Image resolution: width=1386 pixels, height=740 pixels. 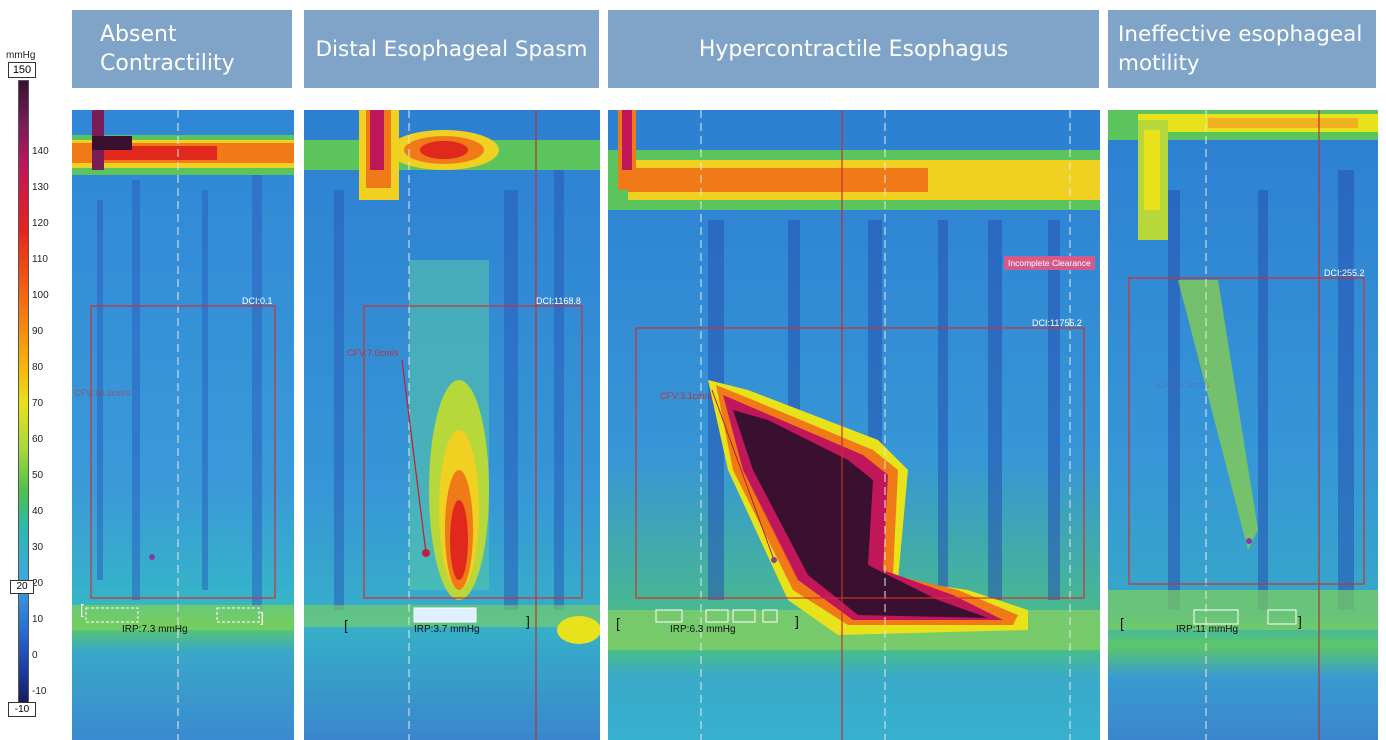 What do you see at coordinates (38, 331) in the screenshot?
I see `scale-tick: 90` at bounding box center [38, 331].